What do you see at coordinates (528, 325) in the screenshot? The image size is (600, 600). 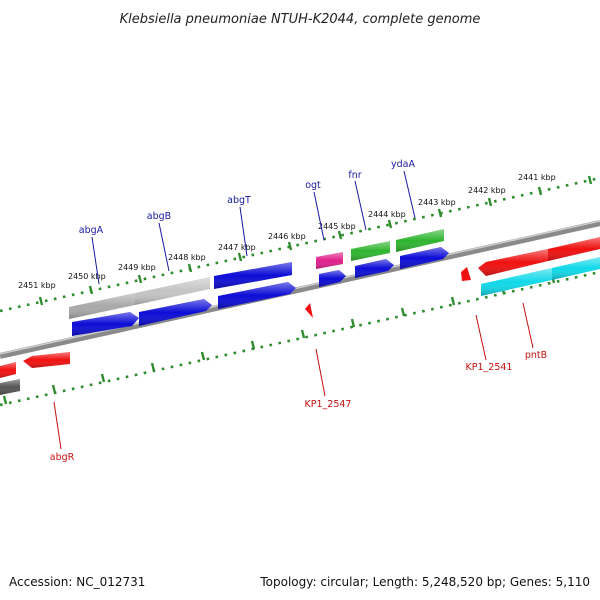 I see `leader-pntB` at bounding box center [528, 325].